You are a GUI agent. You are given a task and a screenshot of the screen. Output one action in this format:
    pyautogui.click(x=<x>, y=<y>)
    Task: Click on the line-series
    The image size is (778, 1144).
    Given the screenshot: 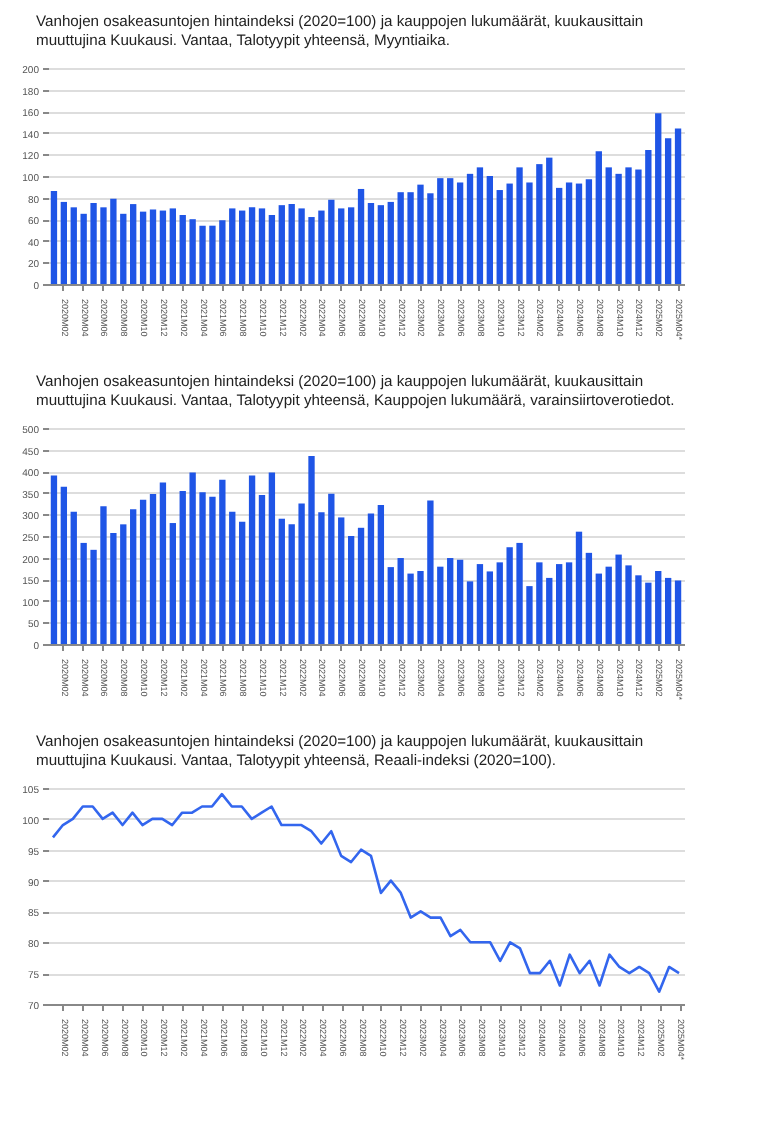 What is the action you would take?
    pyautogui.click(x=366, y=892)
    